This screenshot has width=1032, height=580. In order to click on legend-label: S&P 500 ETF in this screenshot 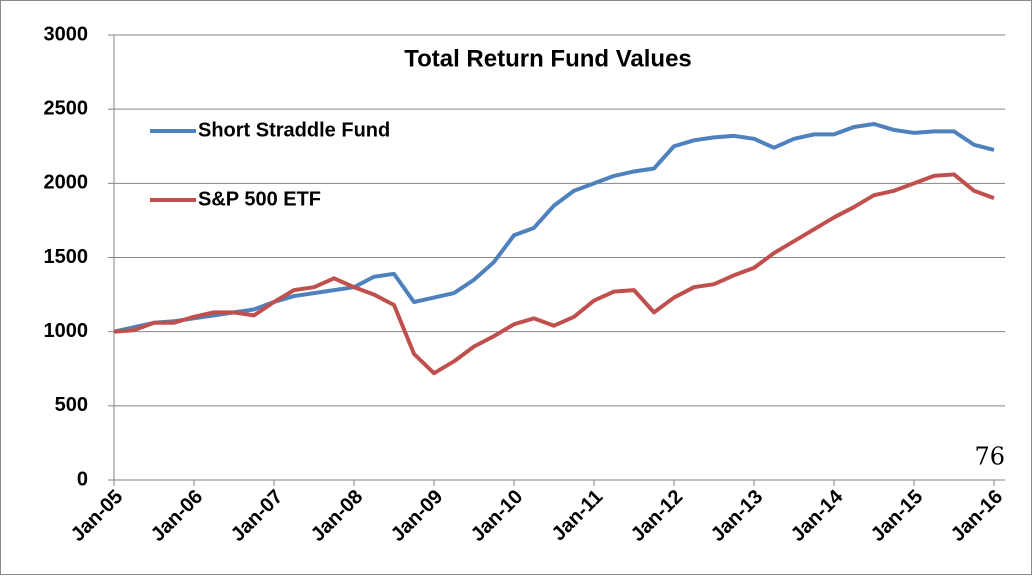, I will do `click(259, 199)`.